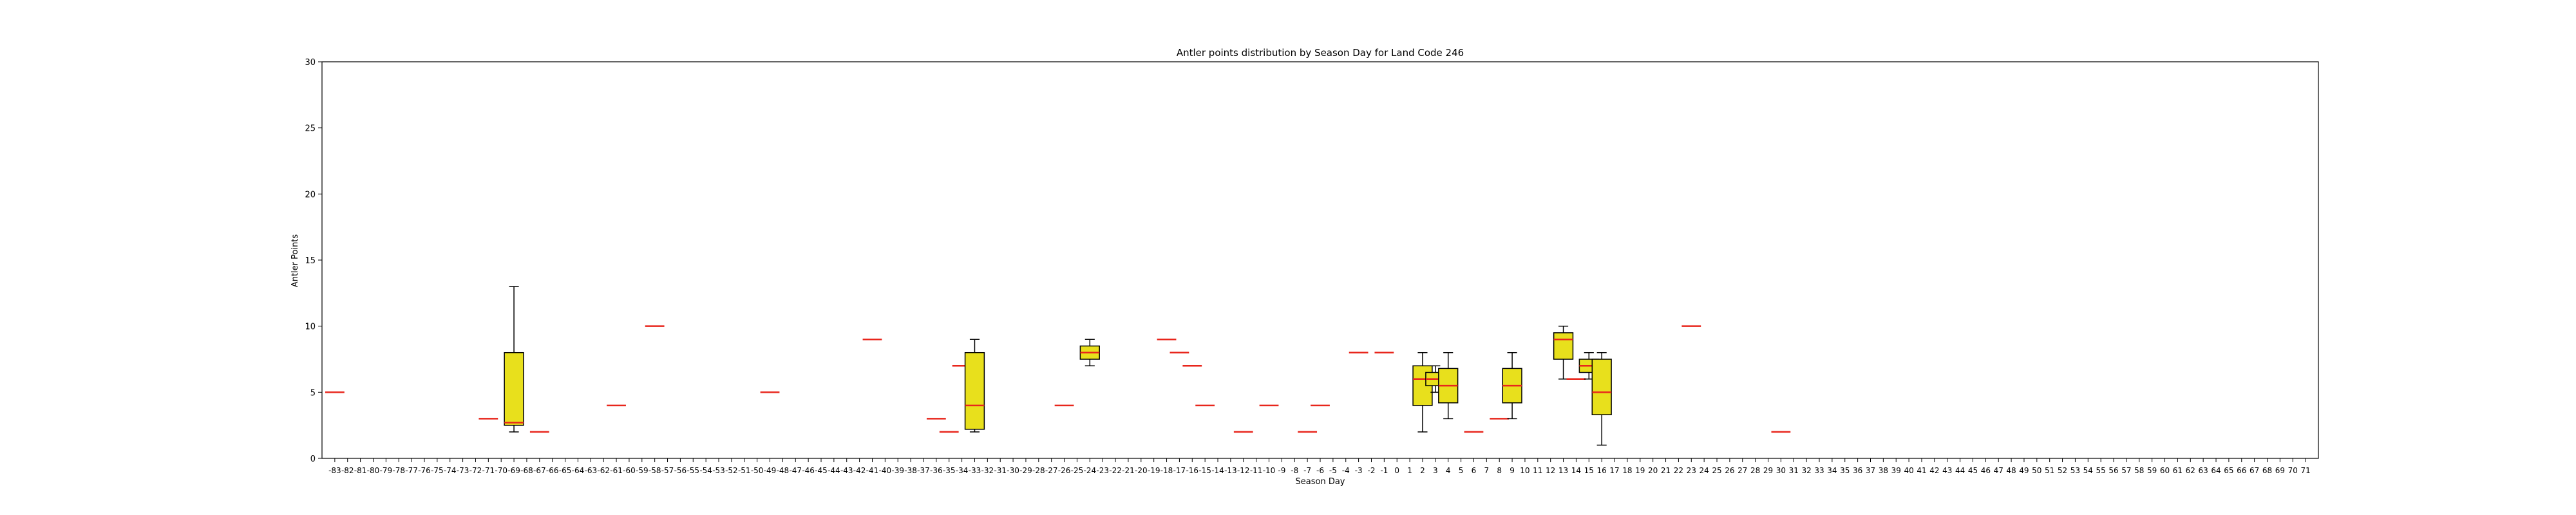 The height and width of the screenshot is (515, 2576). Describe the element at coordinates (1909, 470) in the screenshot. I see `x-tick-label: 40` at that location.